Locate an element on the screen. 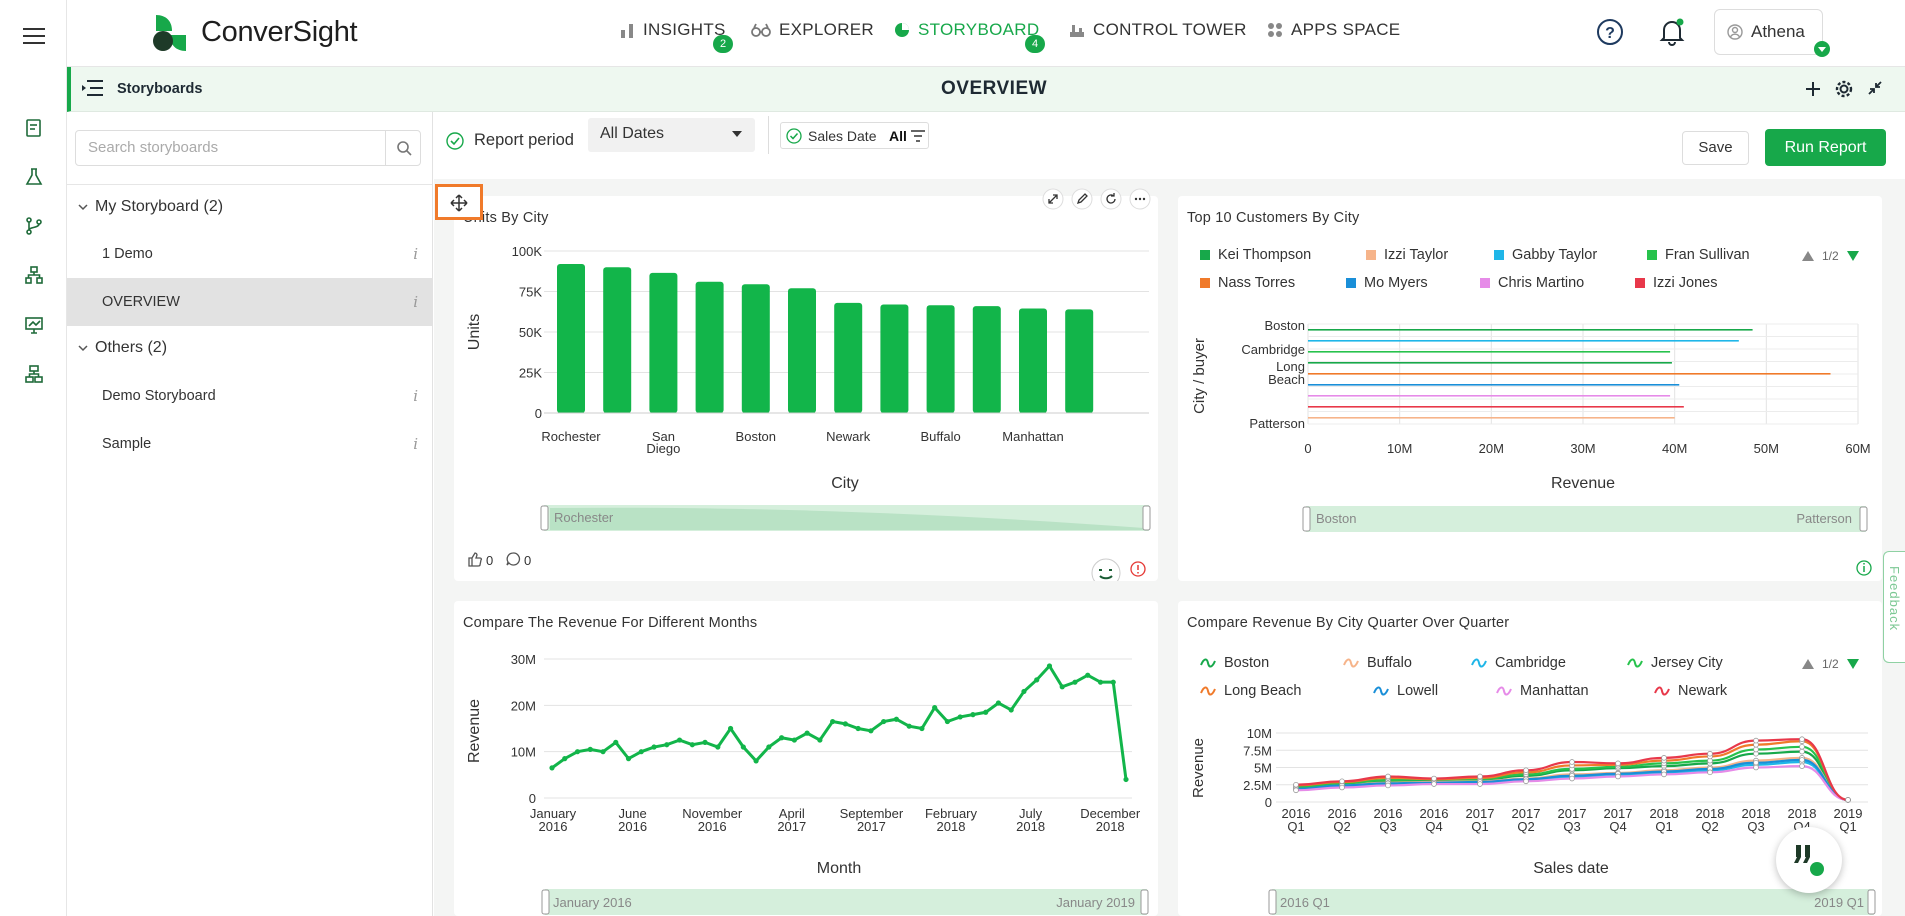  legend-item: Lowell is located at coordinates (1405, 691).